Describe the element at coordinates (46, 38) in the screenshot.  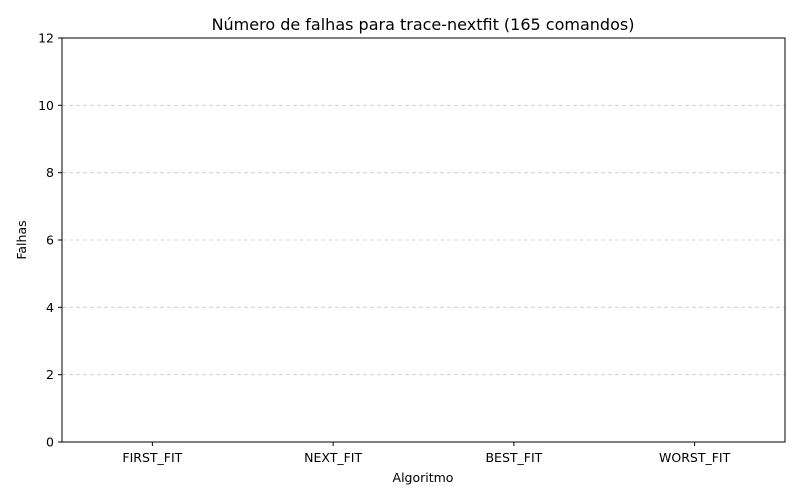
I see `y-tick-label: 12` at that location.